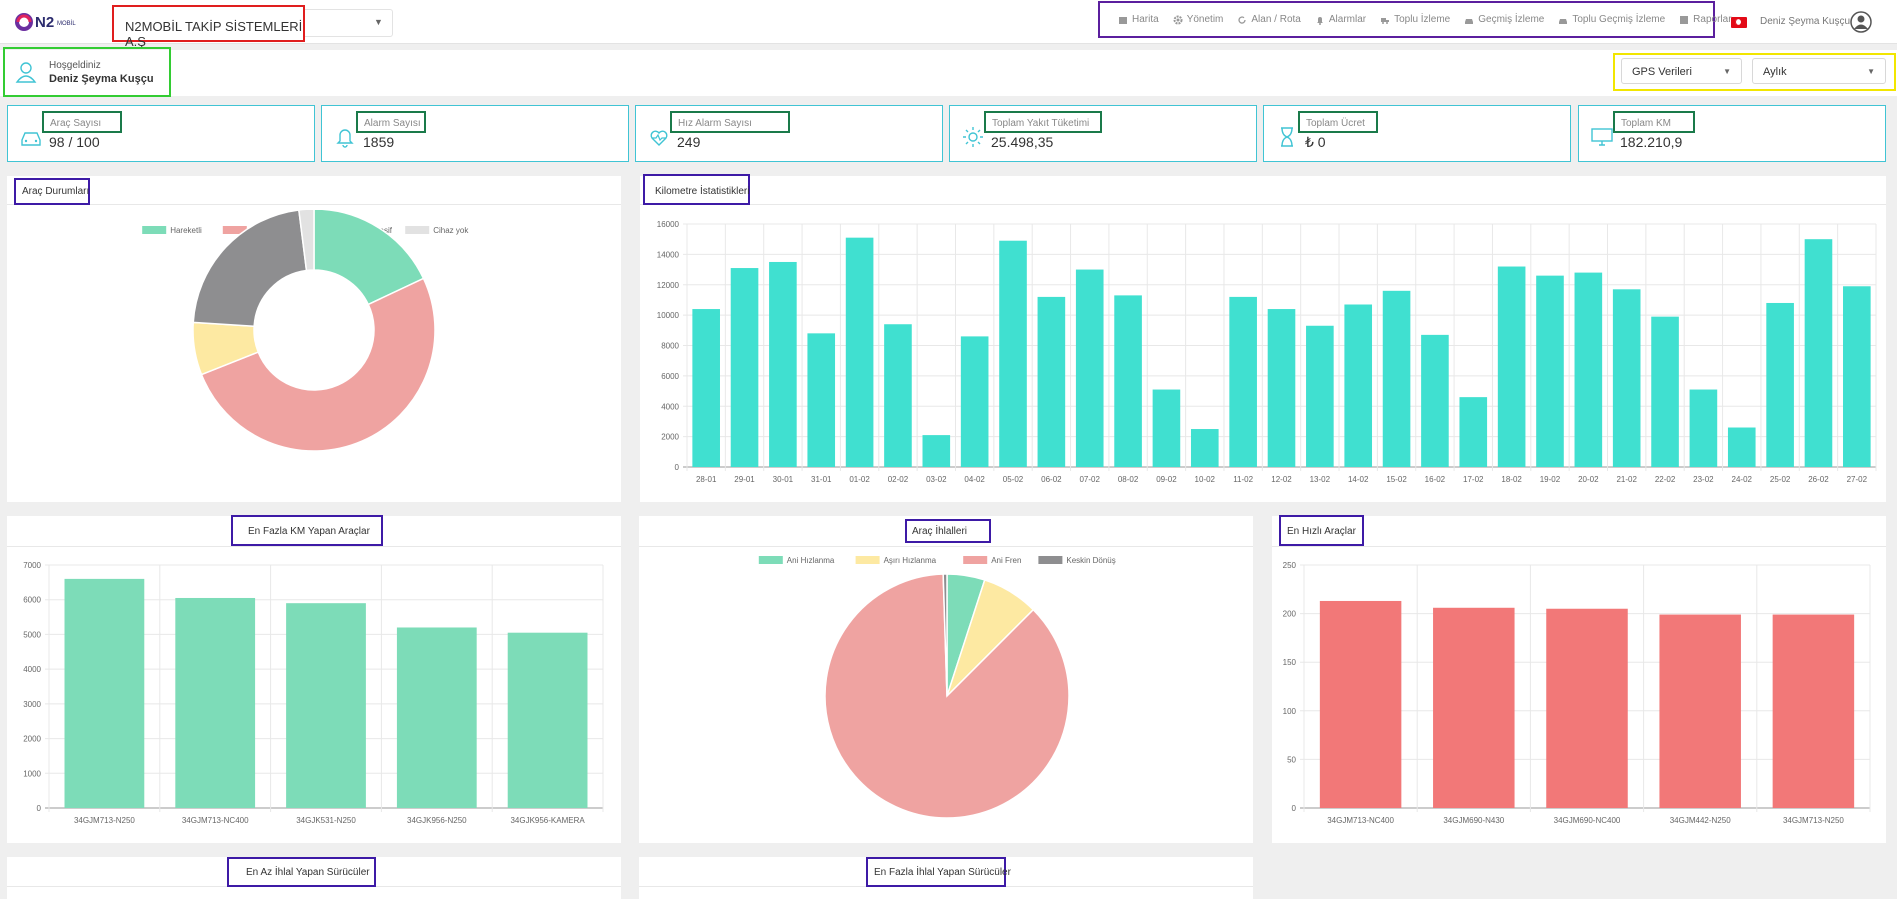 The height and width of the screenshot is (899, 1897). What do you see at coordinates (32, 669) in the screenshot?
I see `y-tick-label: 4000` at bounding box center [32, 669].